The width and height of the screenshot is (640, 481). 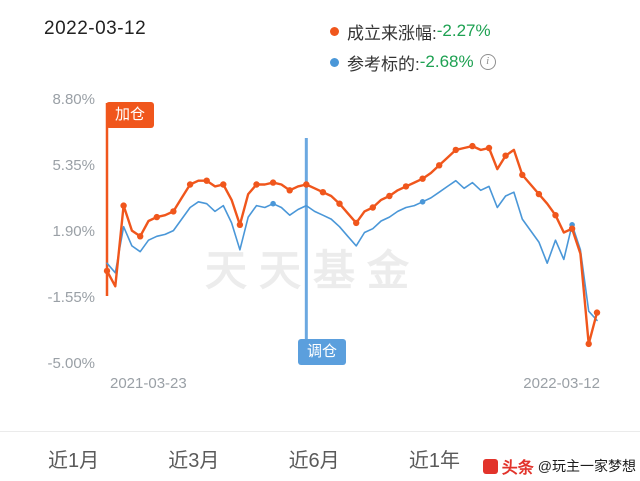 What do you see at coordinates (71, 363) in the screenshot?
I see `y-axis-tick: -5.00%` at bounding box center [71, 363].